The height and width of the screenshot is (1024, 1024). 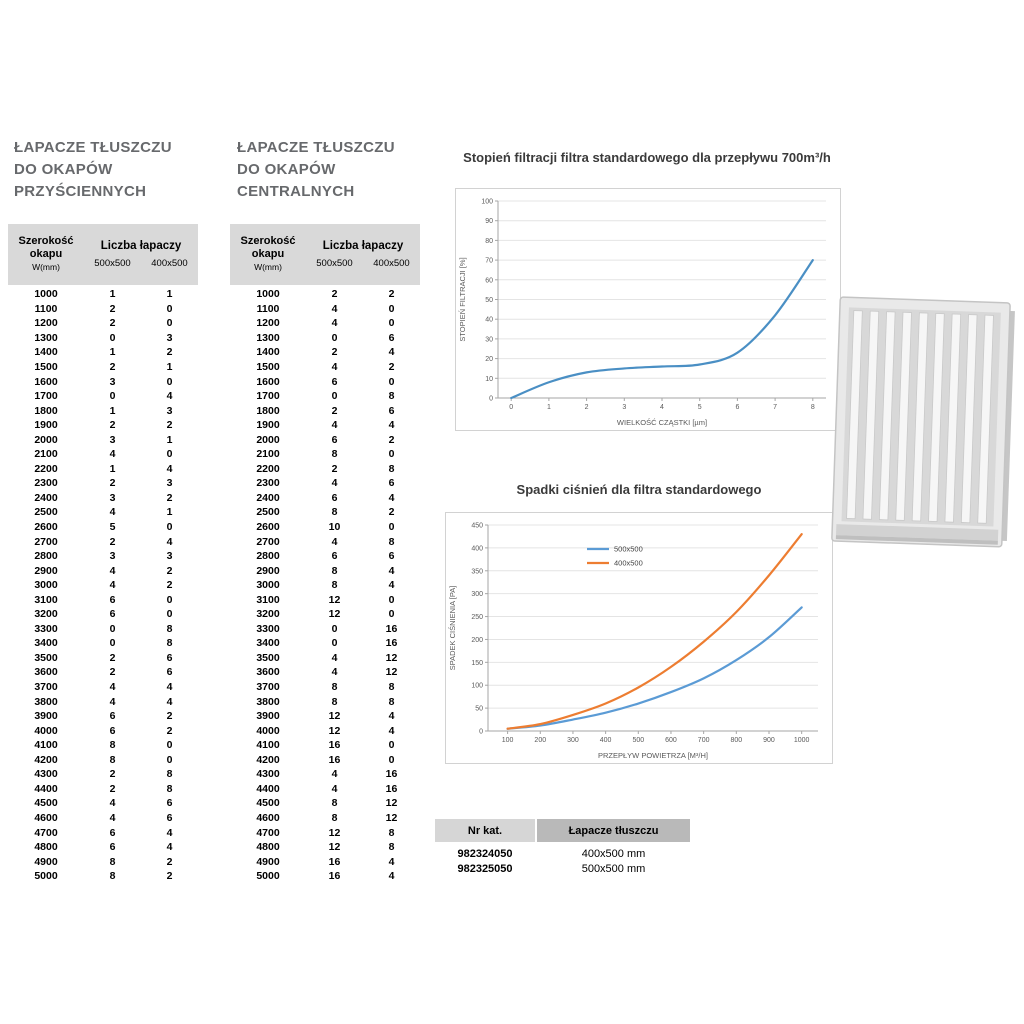 I want to click on hood-width-cell: 3700, so click(x=268, y=687).